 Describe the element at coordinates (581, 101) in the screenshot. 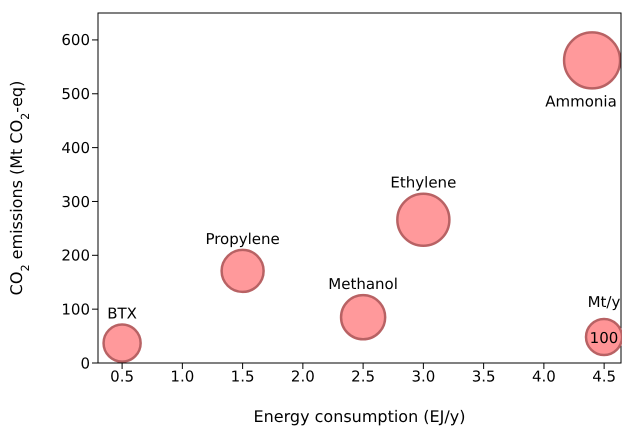

I see `annotation: Ammonia` at that location.